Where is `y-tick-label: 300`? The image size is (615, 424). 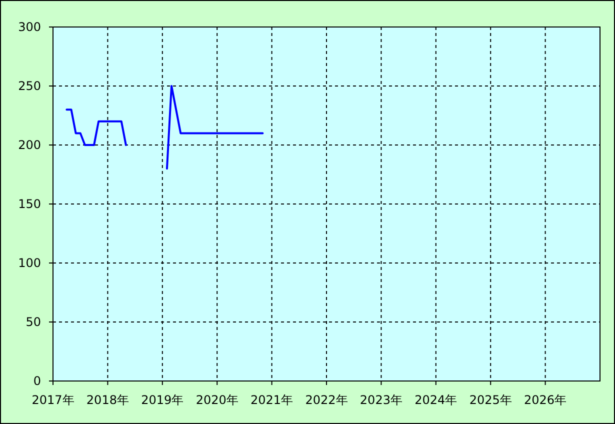 y-tick-label: 300 is located at coordinates (29, 27).